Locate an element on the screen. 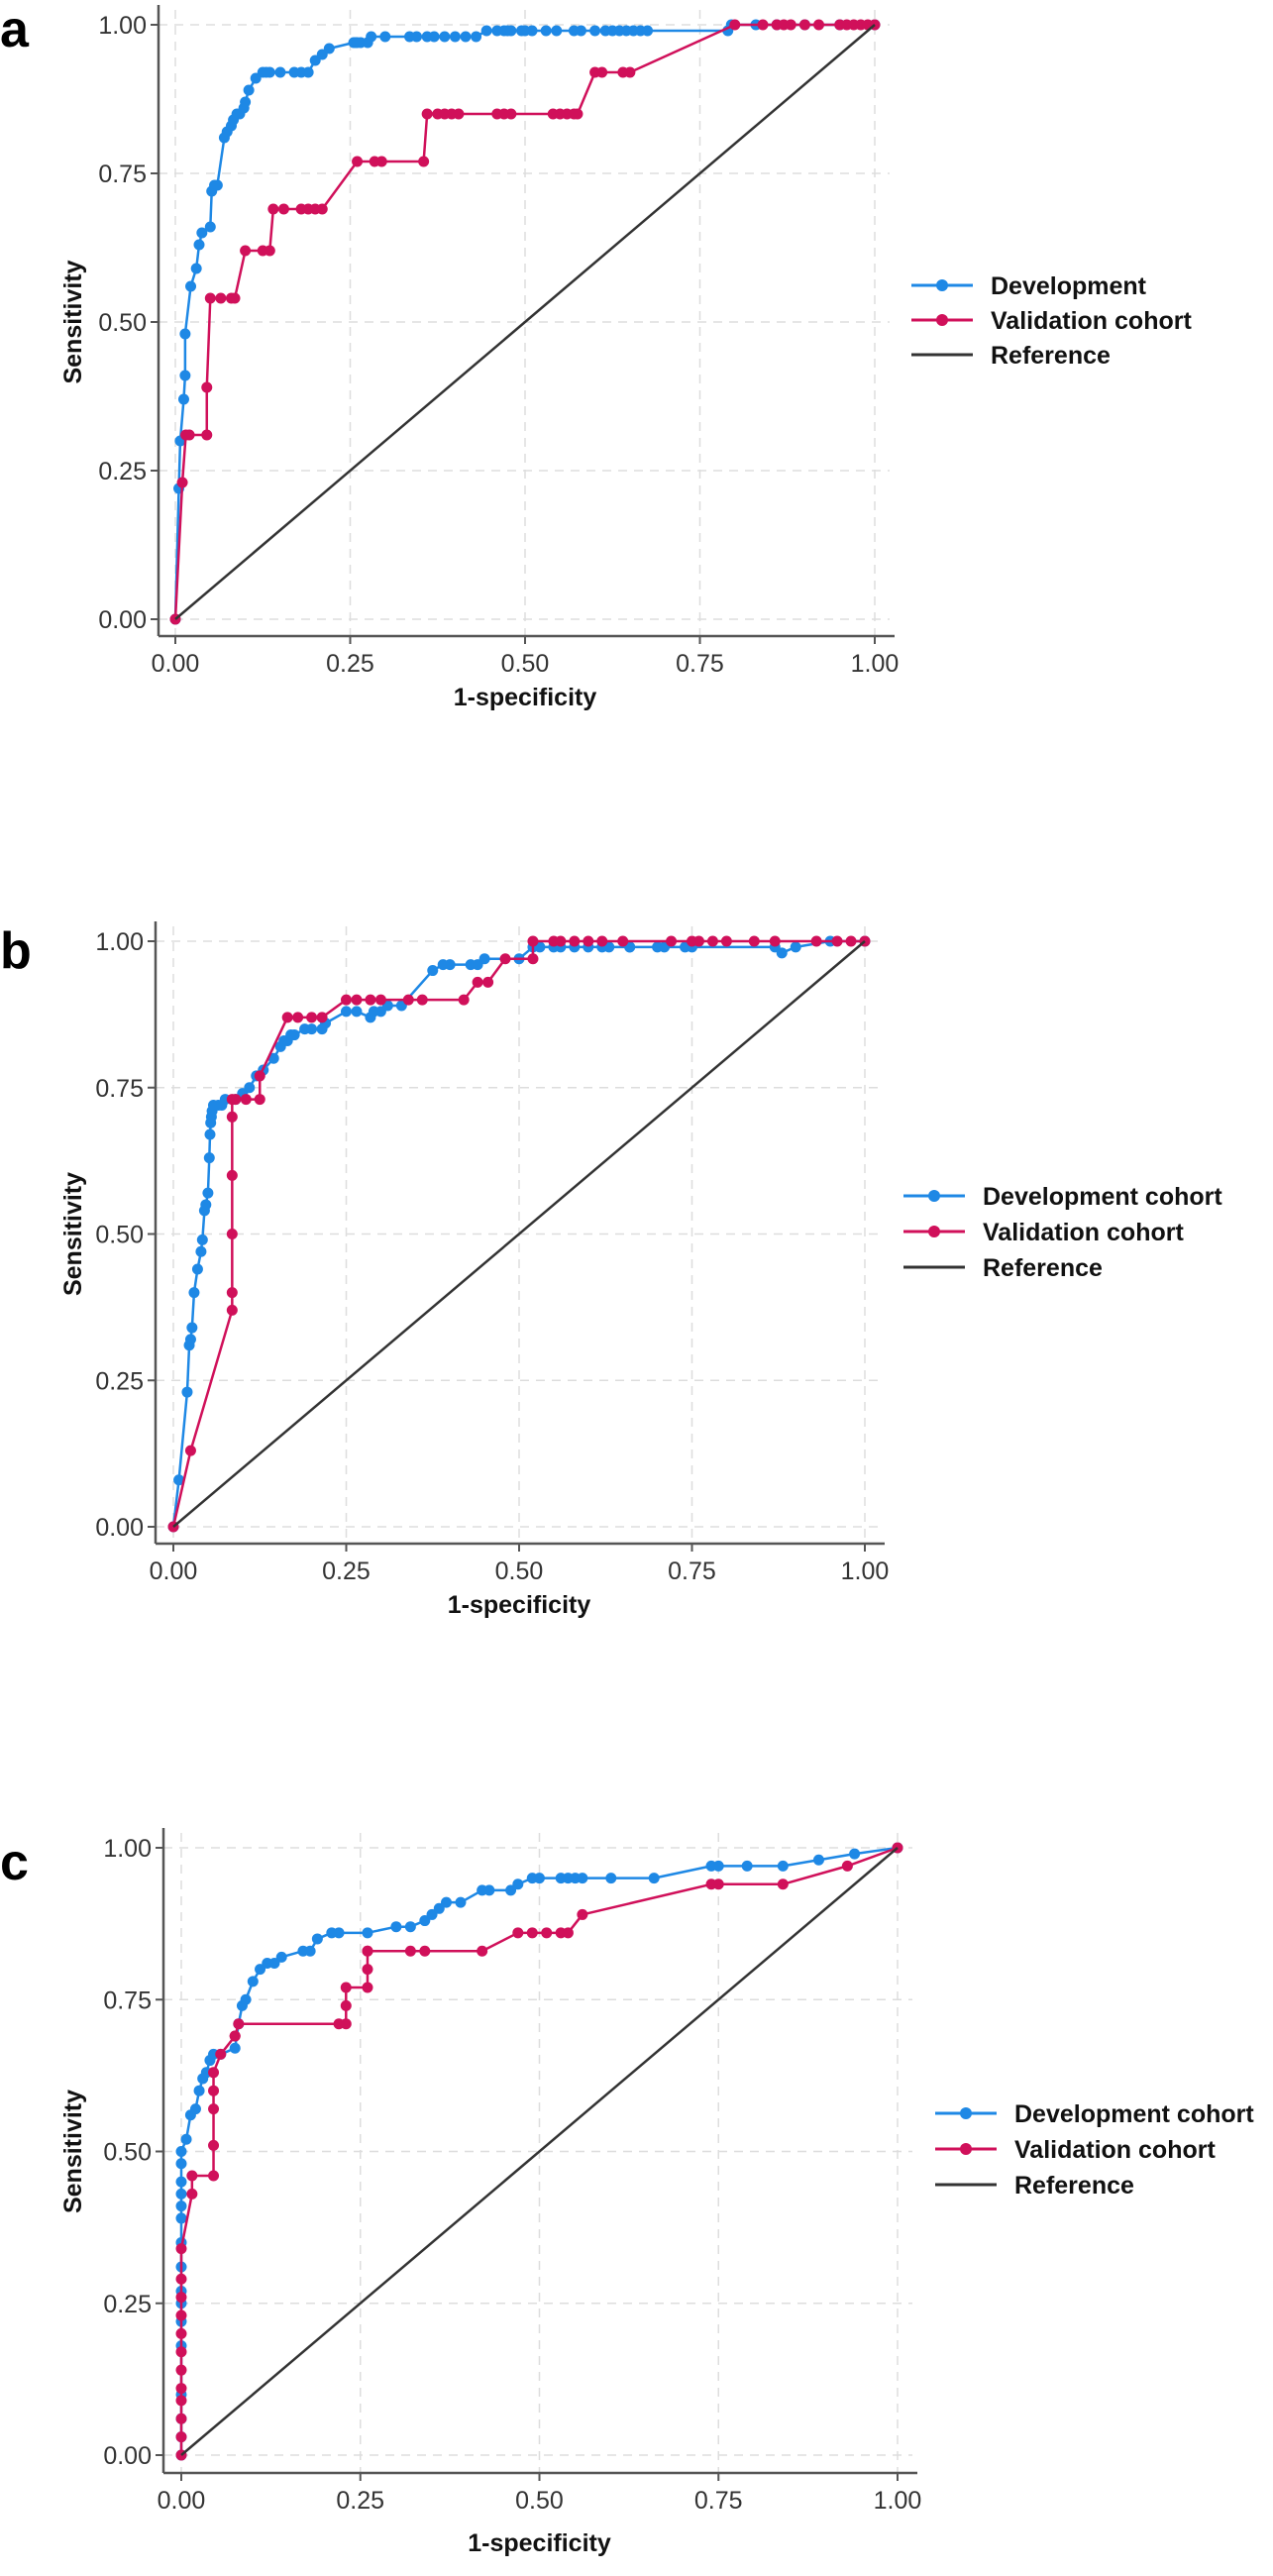  y-axis-title: Sensitivity is located at coordinates (73, 1234).